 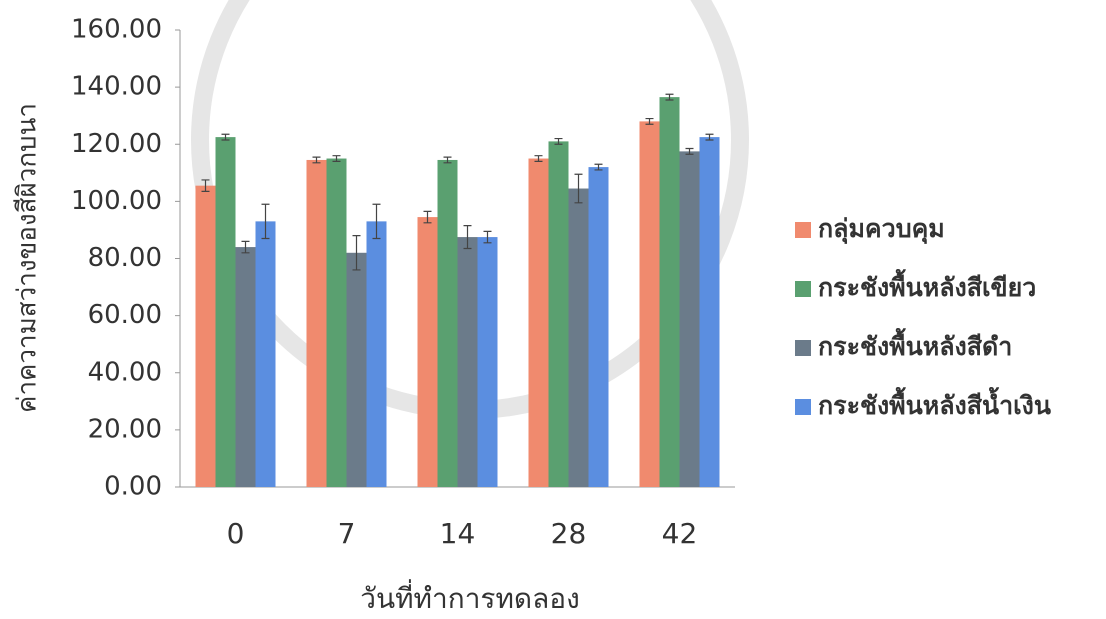 What do you see at coordinates (125, 372) in the screenshot?
I see `y-tick-label: 40.00` at bounding box center [125, 372].